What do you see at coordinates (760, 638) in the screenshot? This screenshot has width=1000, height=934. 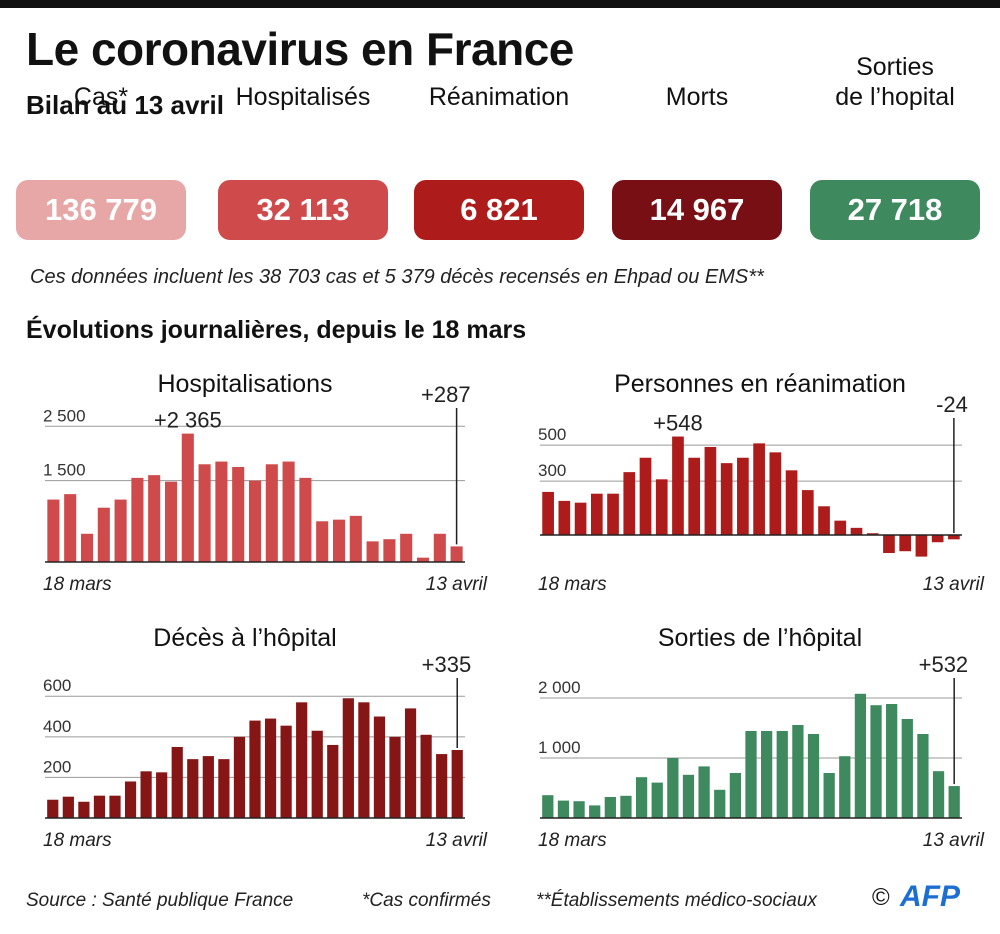 I see `chart-title-sorties: Sorties de l’hôpital` at bounding box center [760, 638].